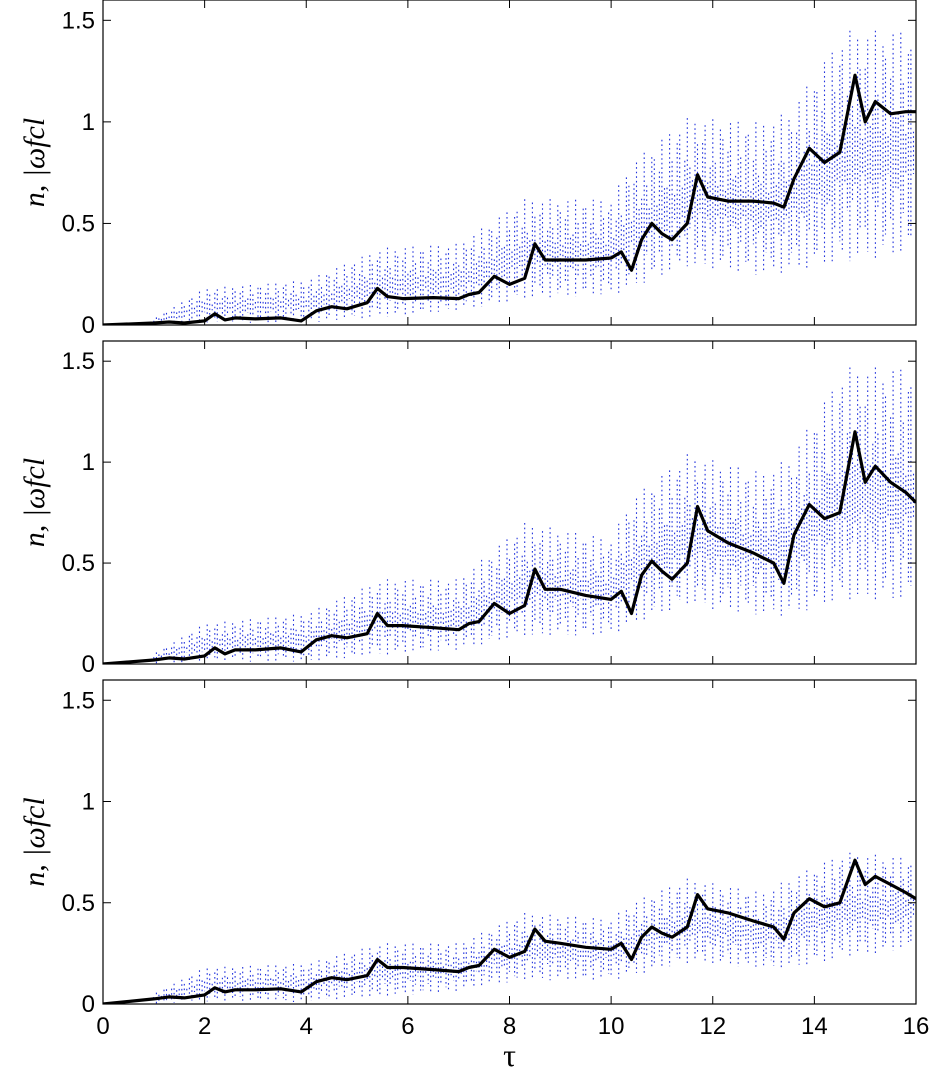 The width and height of the screenshot is (936, 1076). Describe the element at coordinates (102, 1026) in the screenshot. I see `x-tick-label: 0` at that location.